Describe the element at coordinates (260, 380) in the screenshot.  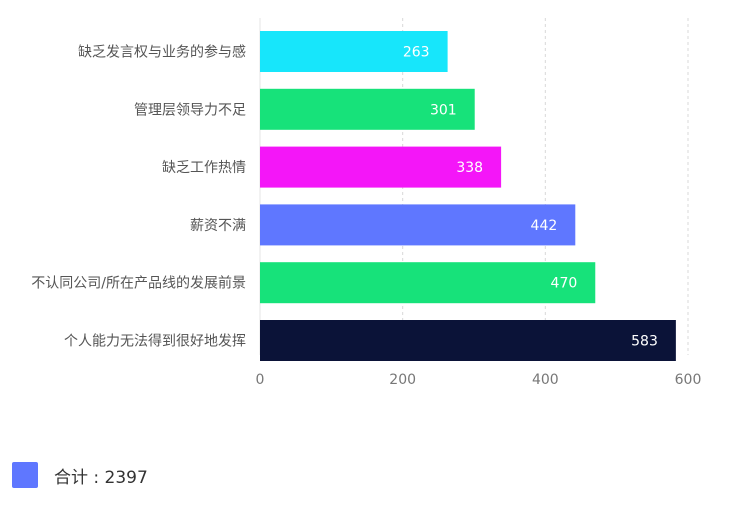
I see `x-tick-label: 0` at that location.